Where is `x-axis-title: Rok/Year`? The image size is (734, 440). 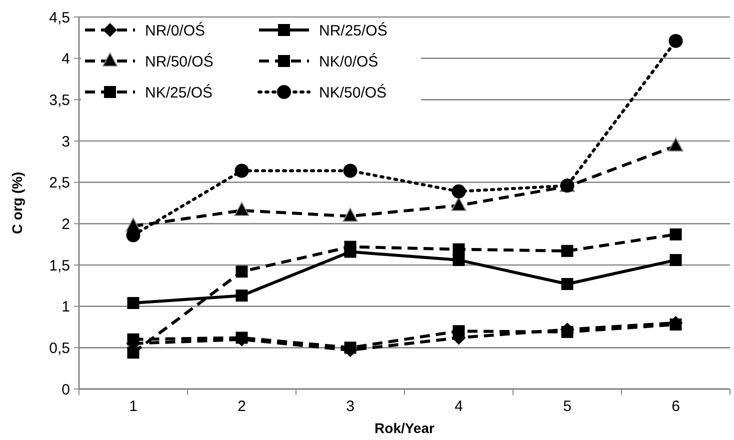 x-axis-title: Rok/Year is located at coordinates (405, 428).